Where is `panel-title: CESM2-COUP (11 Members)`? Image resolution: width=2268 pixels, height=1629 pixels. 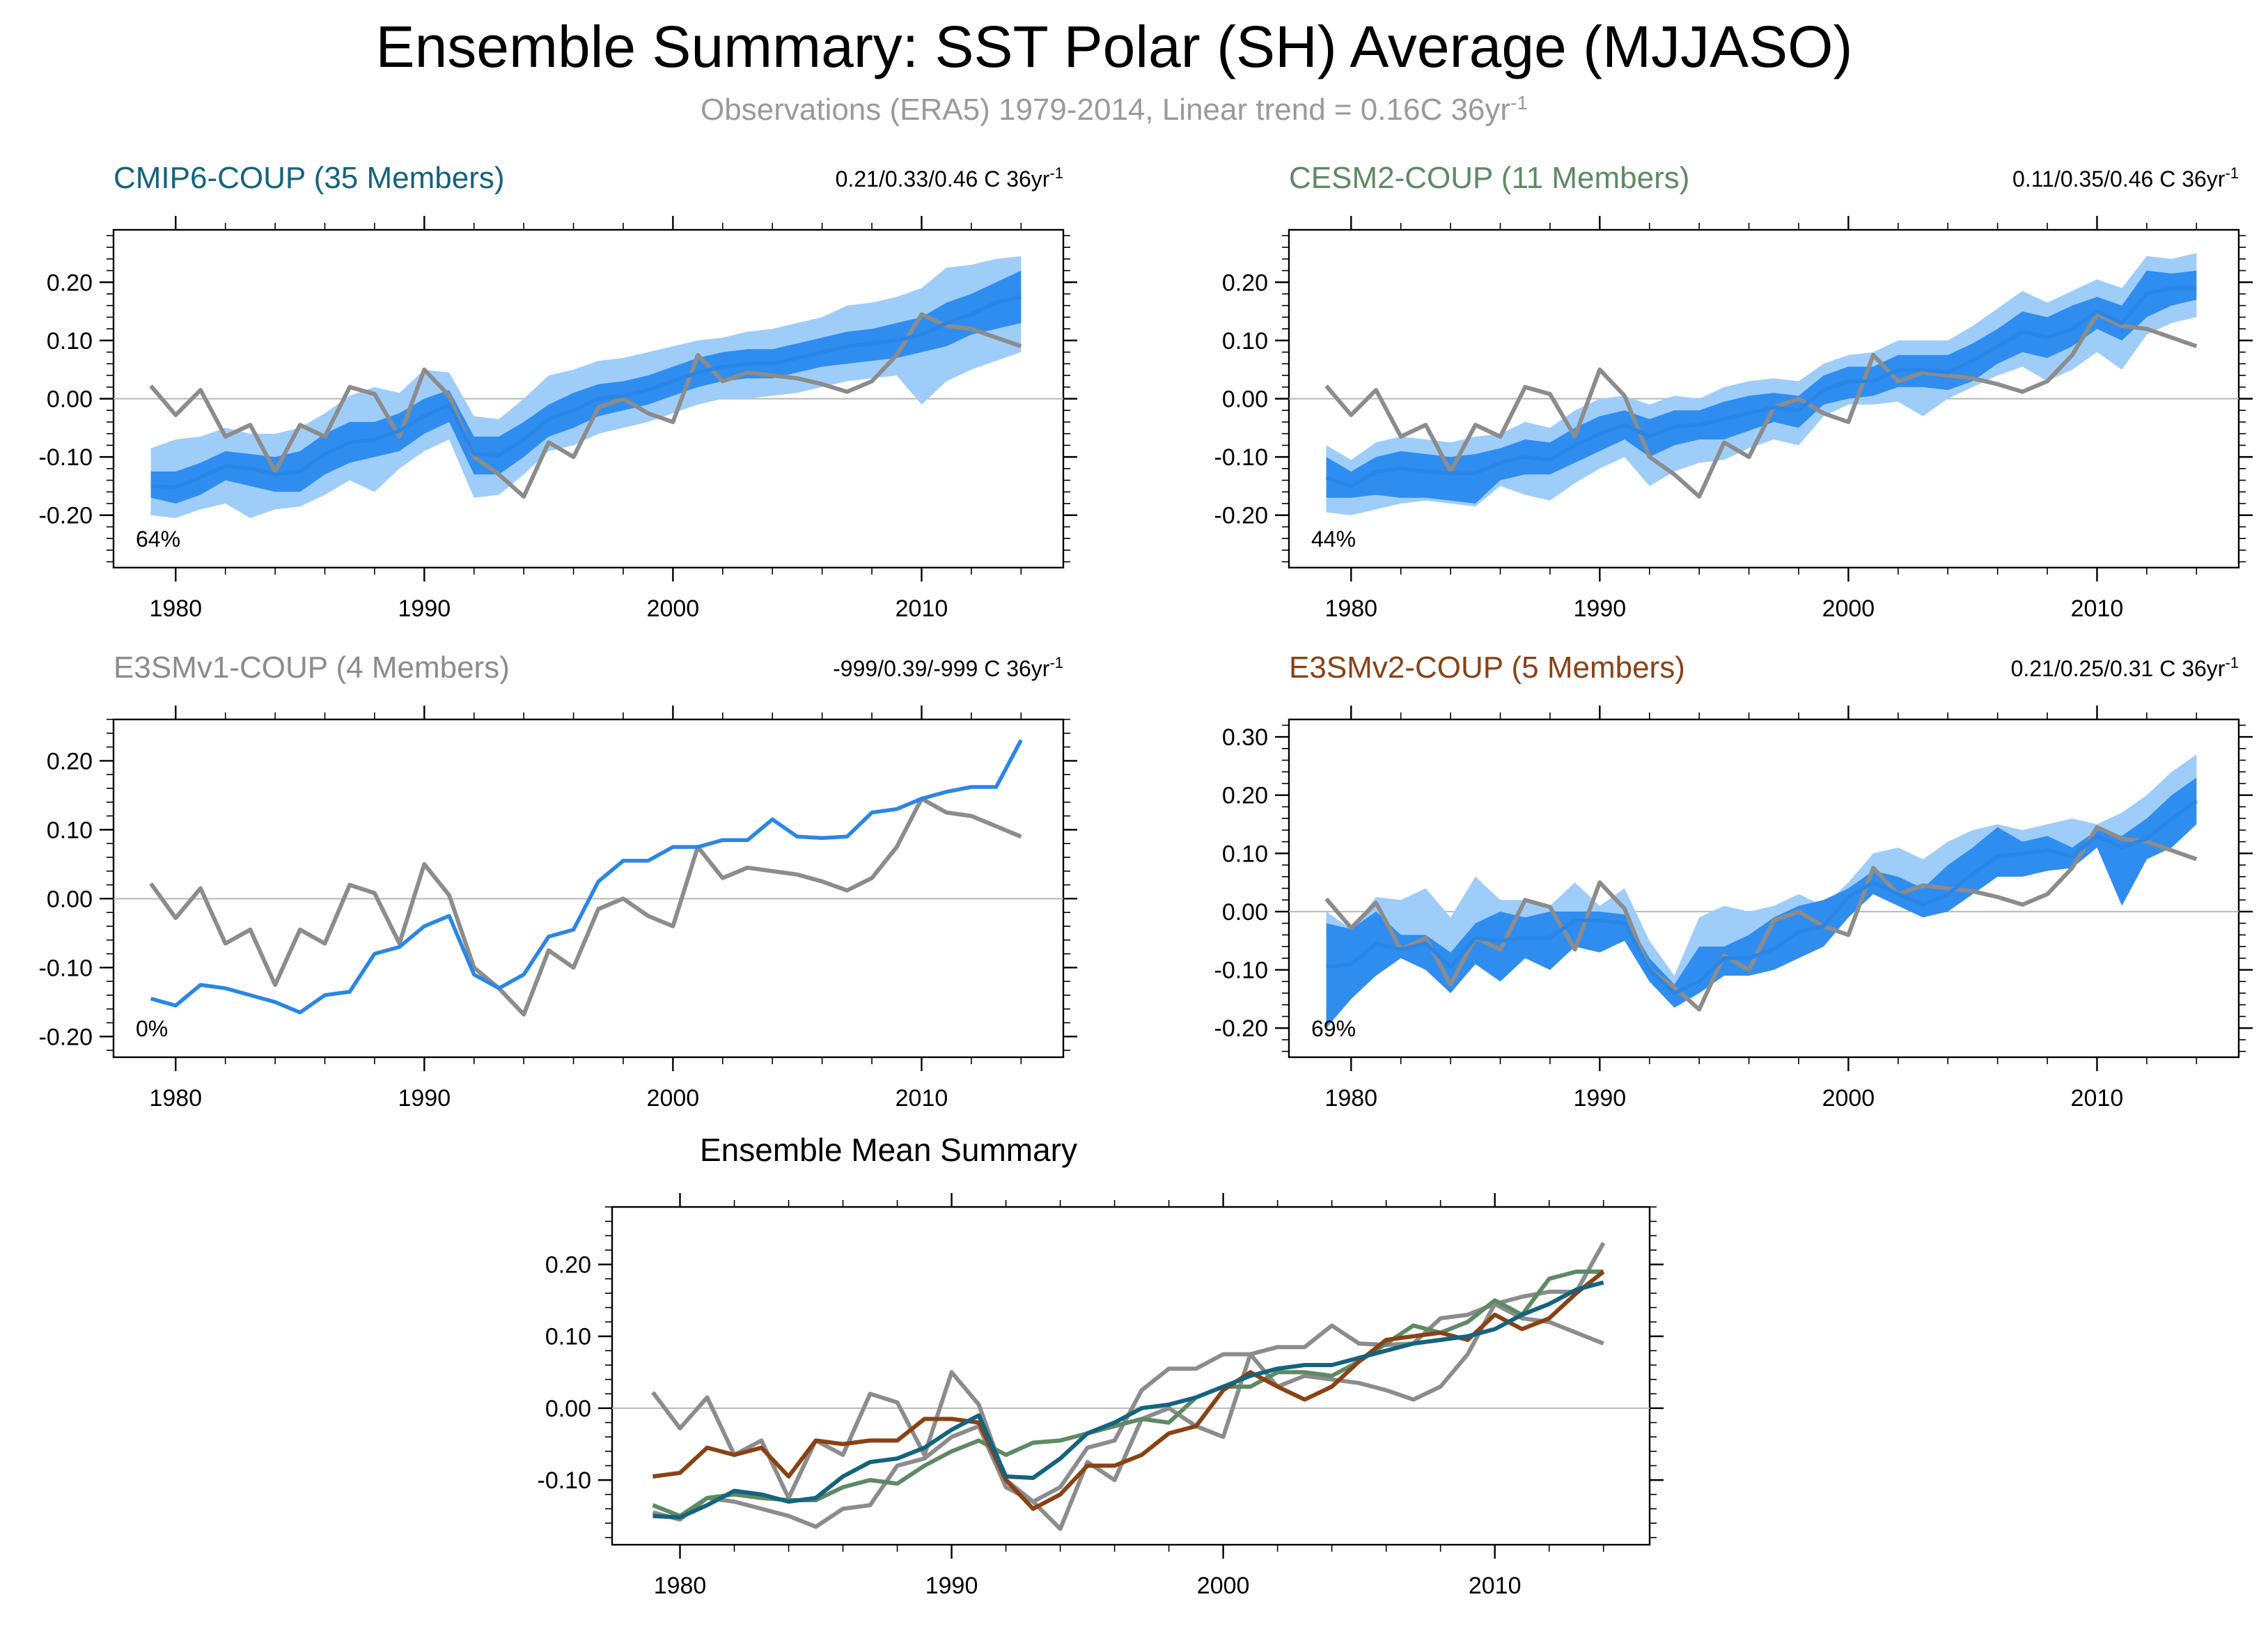 panel-title: CESM2-COUP (11 Members) is located at coordinates (1489, 178).